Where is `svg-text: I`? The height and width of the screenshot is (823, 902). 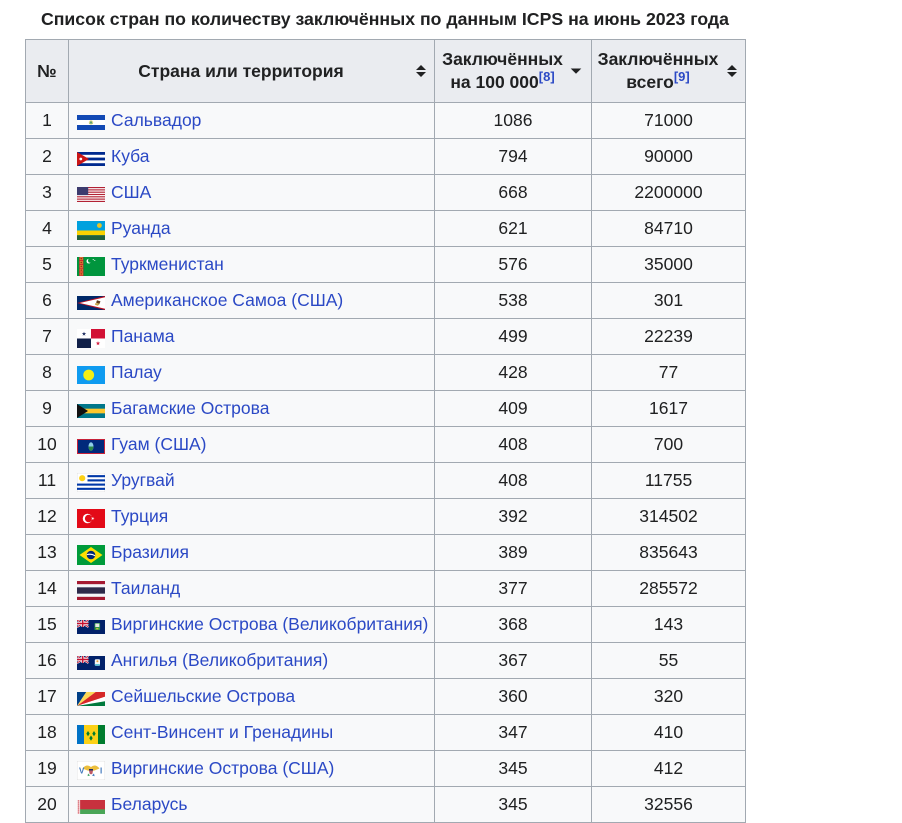 svg-text: I is located at coordinates (101, 771).